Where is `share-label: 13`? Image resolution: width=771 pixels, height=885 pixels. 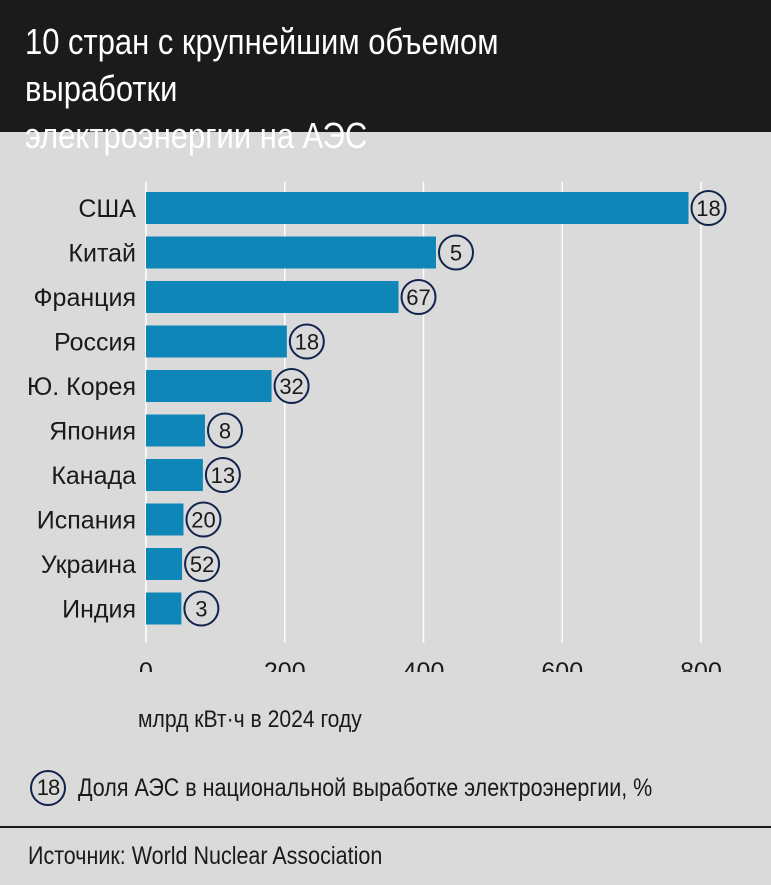 share-label: 13 is located at coordinates (223, 475).